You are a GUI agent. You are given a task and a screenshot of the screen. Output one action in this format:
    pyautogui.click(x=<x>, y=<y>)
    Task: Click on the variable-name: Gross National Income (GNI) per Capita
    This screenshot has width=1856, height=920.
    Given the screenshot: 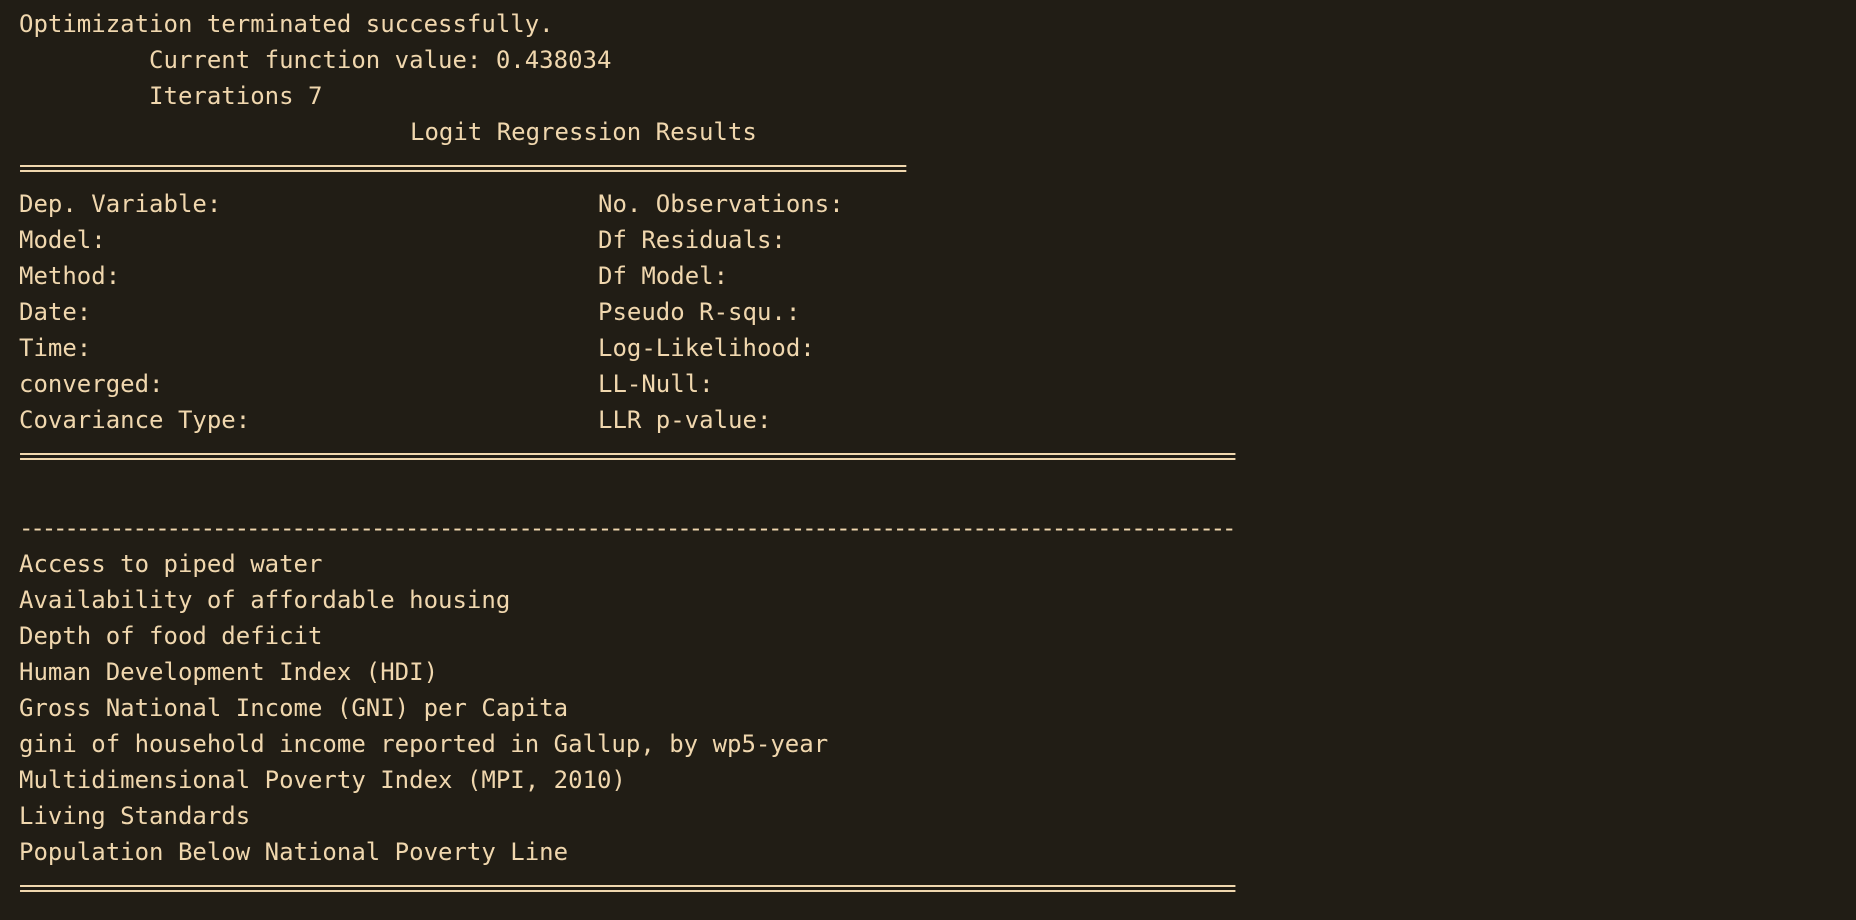 What is the action you would take?
    pyautogui.click(x=294, y=708)
    